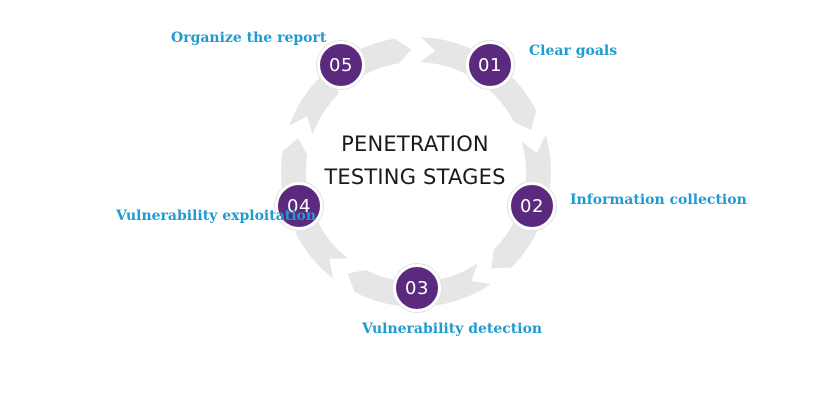  I want to click on center-title: PENETRATION TESTING STAGES, so click(415, 161).